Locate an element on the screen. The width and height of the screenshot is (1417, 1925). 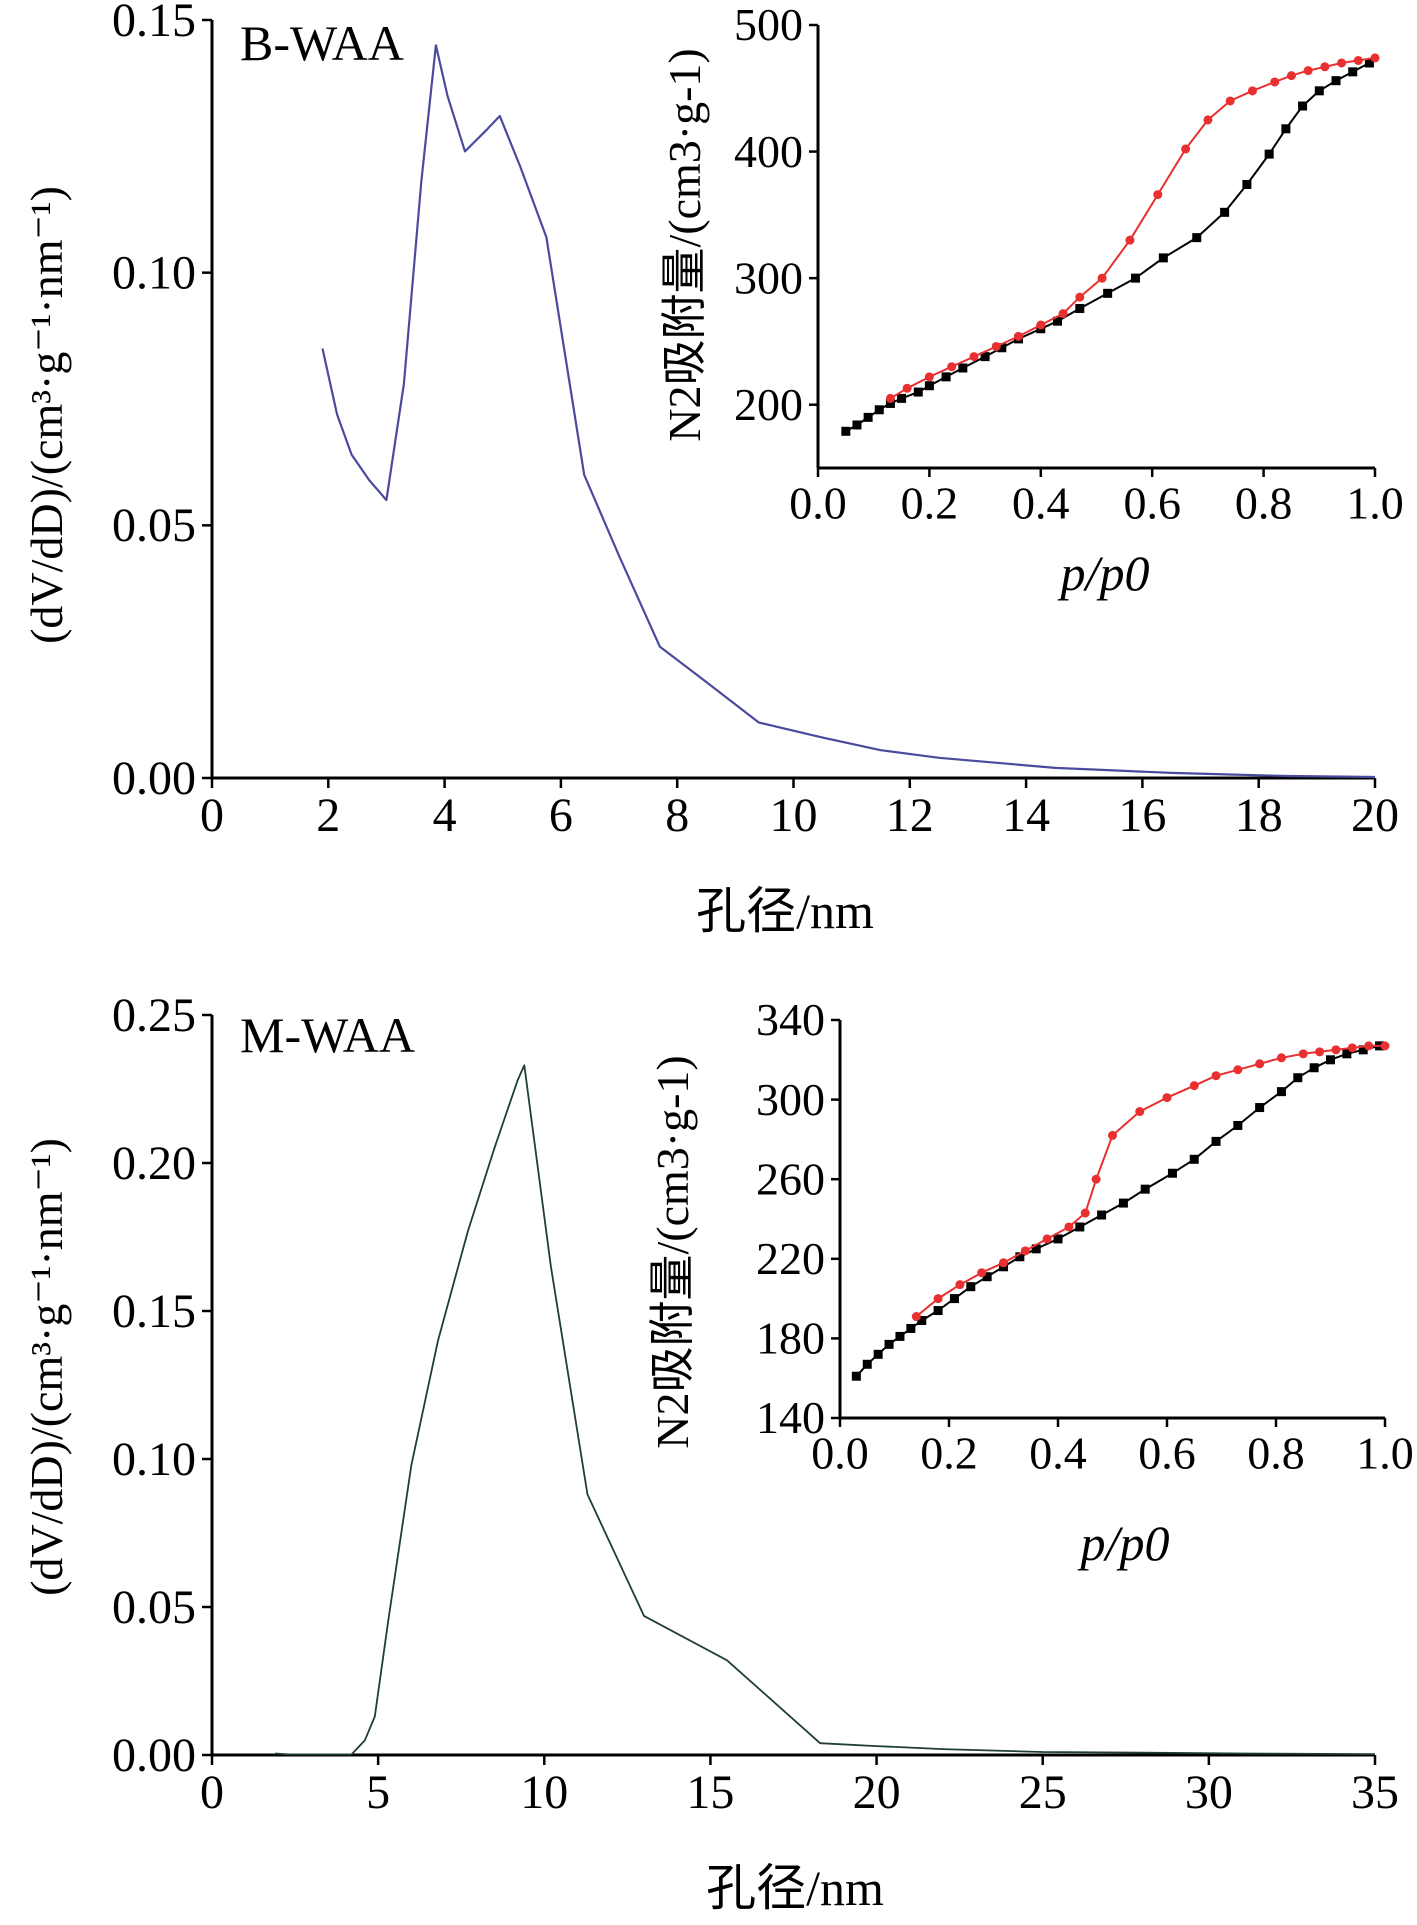
top-main-x-tick-label: 6 is located at coordinates (561, 815).